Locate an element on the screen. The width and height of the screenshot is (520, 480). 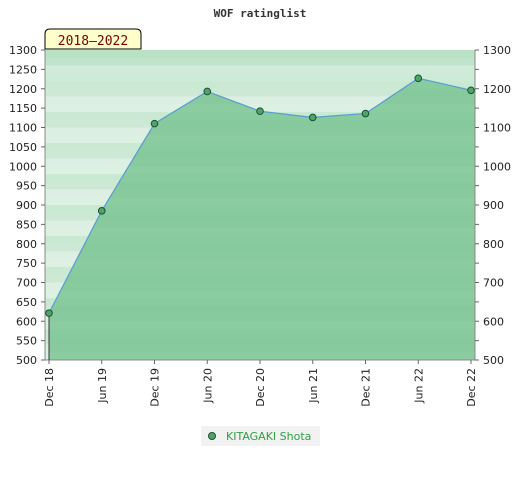
chart-title: WOF ratinglist is located at coordinates (260, 13).